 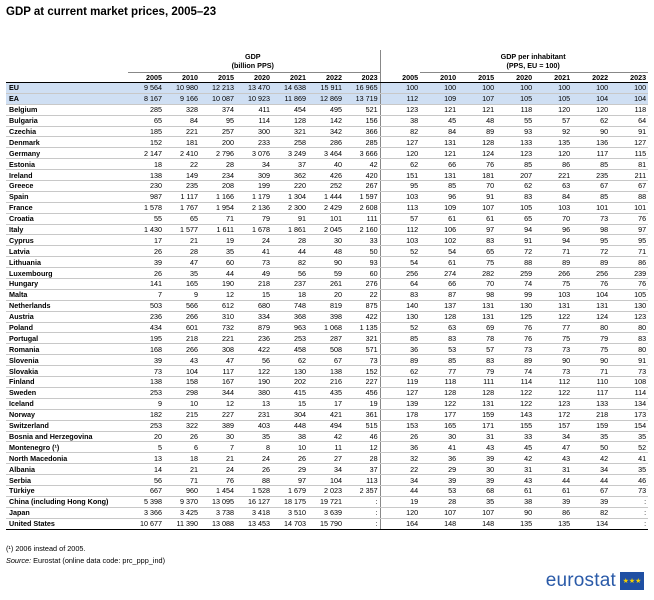 I want to click on gdp-value: 1 117, so click(x=182, y=197).